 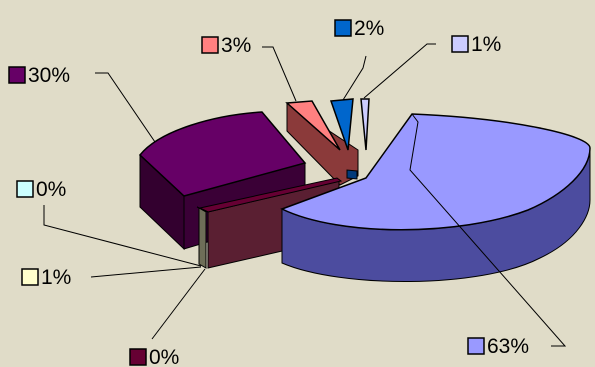 What do you see at coordinates (365, 124) in the screenshot?
I see `slice-1-lavender` at bounding box center [365, 124].